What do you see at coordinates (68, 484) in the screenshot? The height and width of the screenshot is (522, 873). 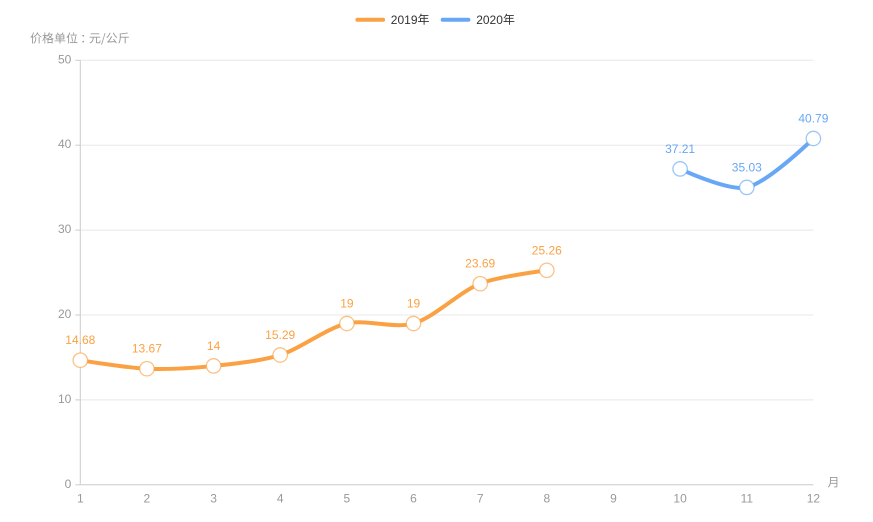 I see `svg-text: 0` at bounding box center [68, 484].